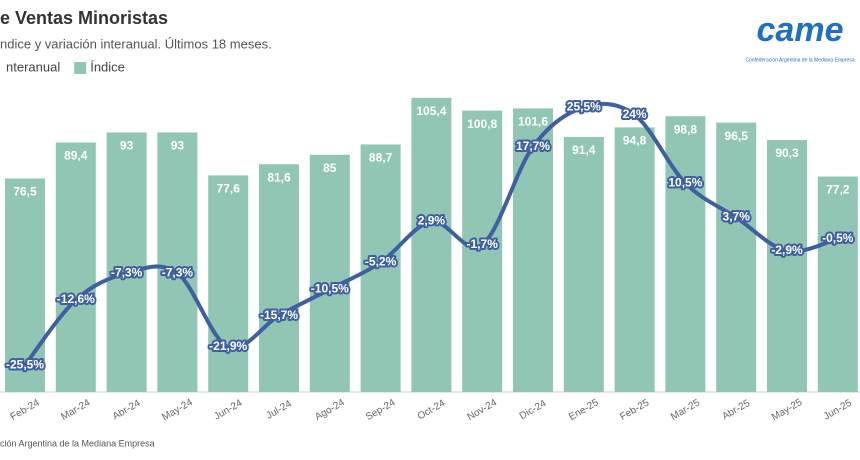 This screenshot has height=460, width=860. I want to click on x-tick-label: Sep-24, so click(381, 410).